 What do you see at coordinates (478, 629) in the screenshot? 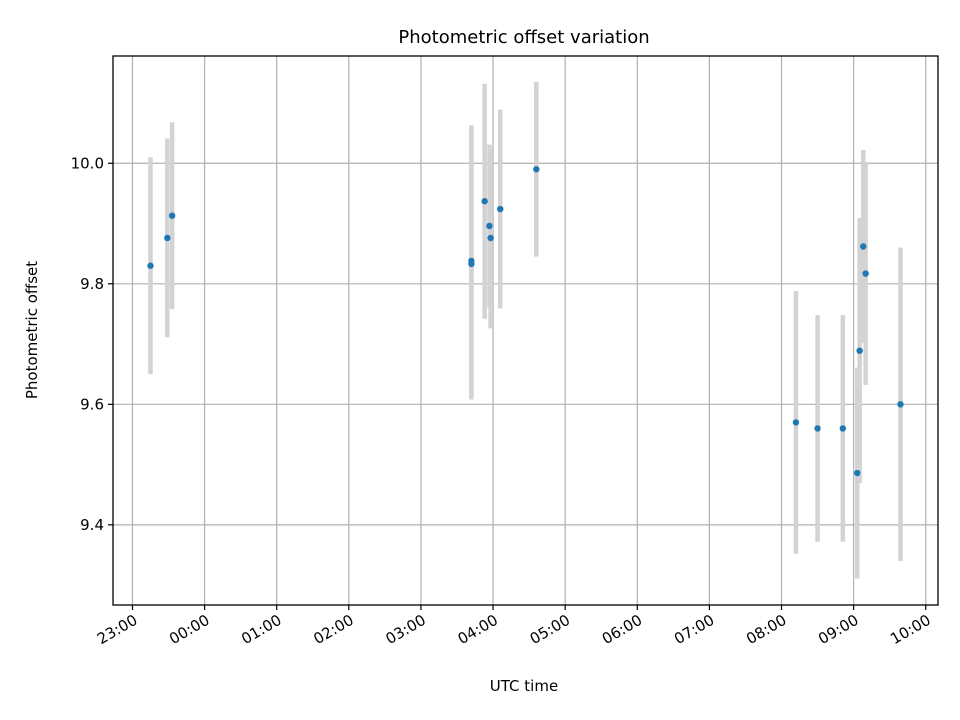
I see `x-tick-label: 04:00` at bounding box center [478, 629].